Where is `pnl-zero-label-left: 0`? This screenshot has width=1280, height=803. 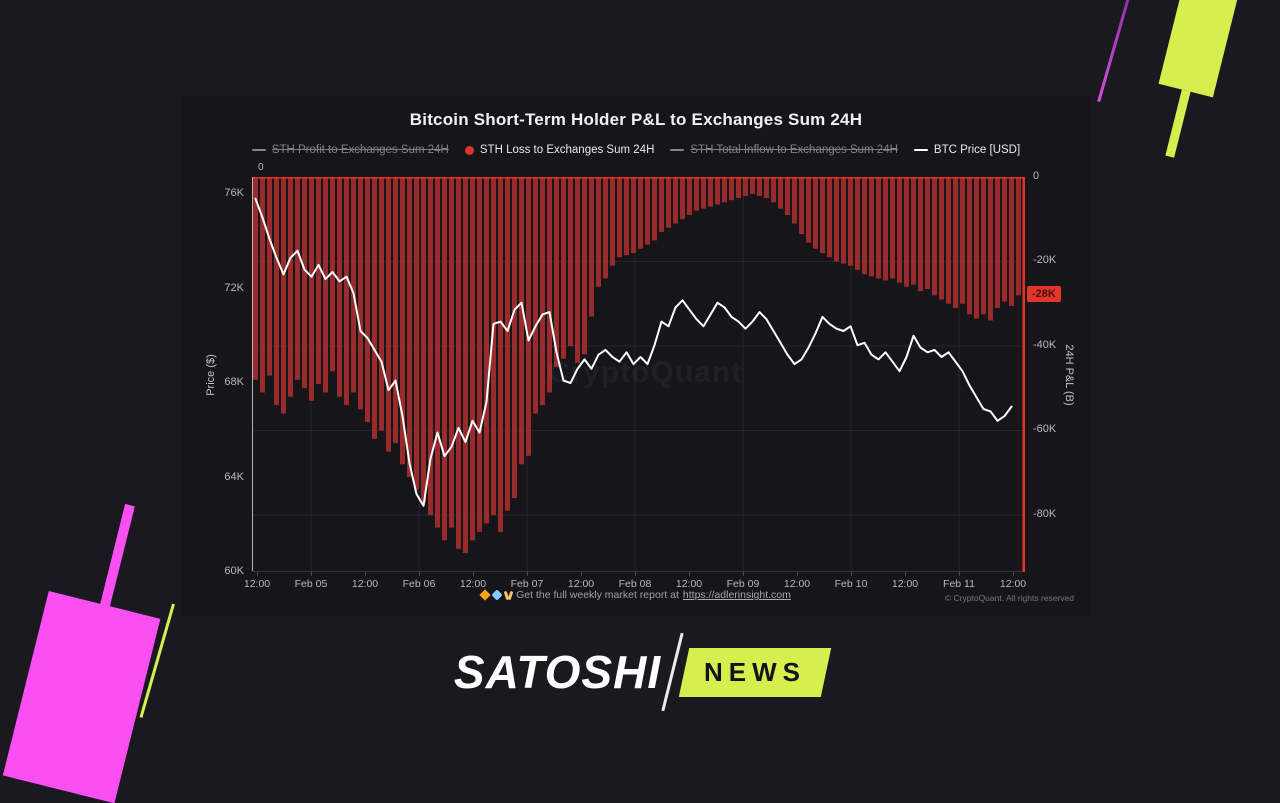
pnl-zero-label-left: 0 is located at coordinates (261, 167).